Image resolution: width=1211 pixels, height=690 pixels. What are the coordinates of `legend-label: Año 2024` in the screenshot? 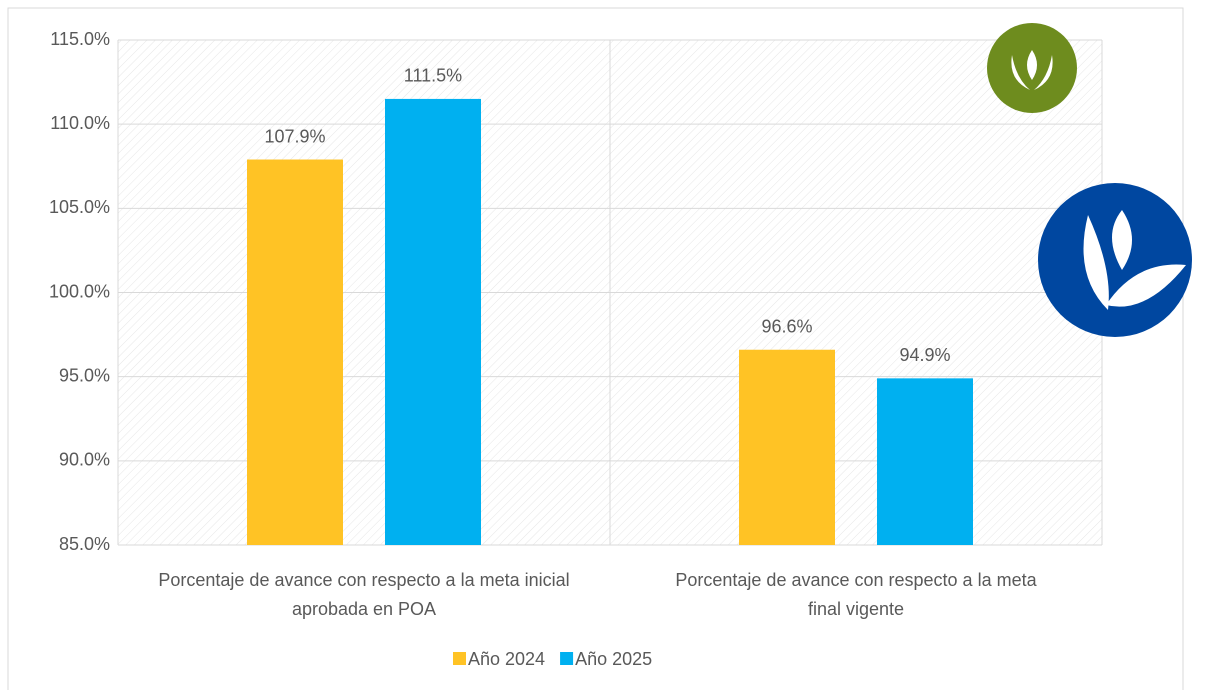 It's located at (506, 659).